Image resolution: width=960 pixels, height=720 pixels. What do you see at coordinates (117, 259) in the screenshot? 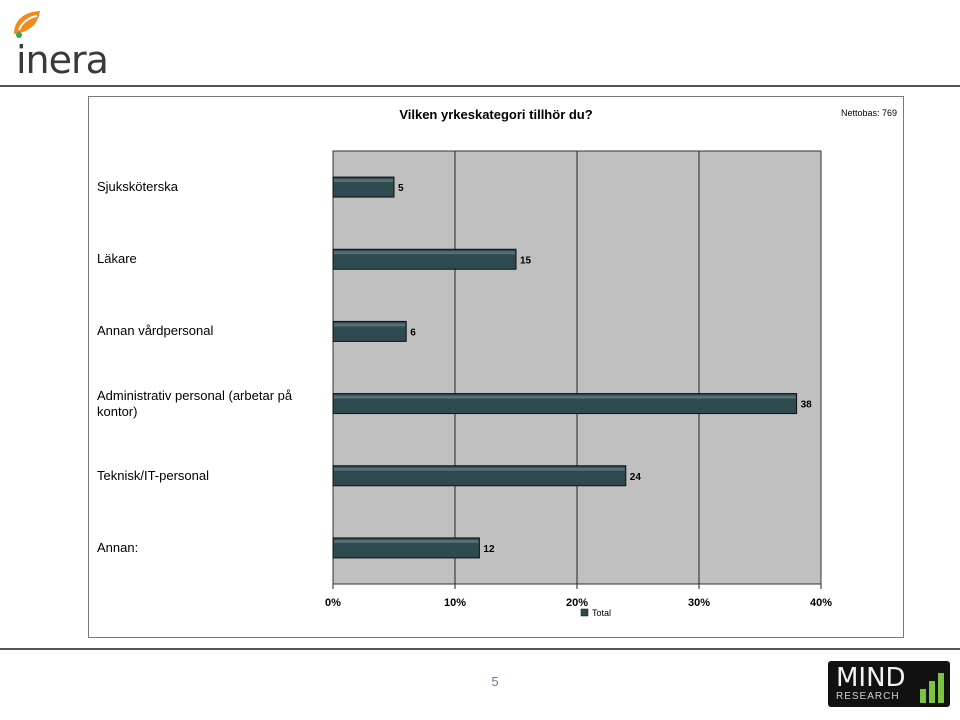
I see `category-label: Läkare` at bounding box center [117, 259].